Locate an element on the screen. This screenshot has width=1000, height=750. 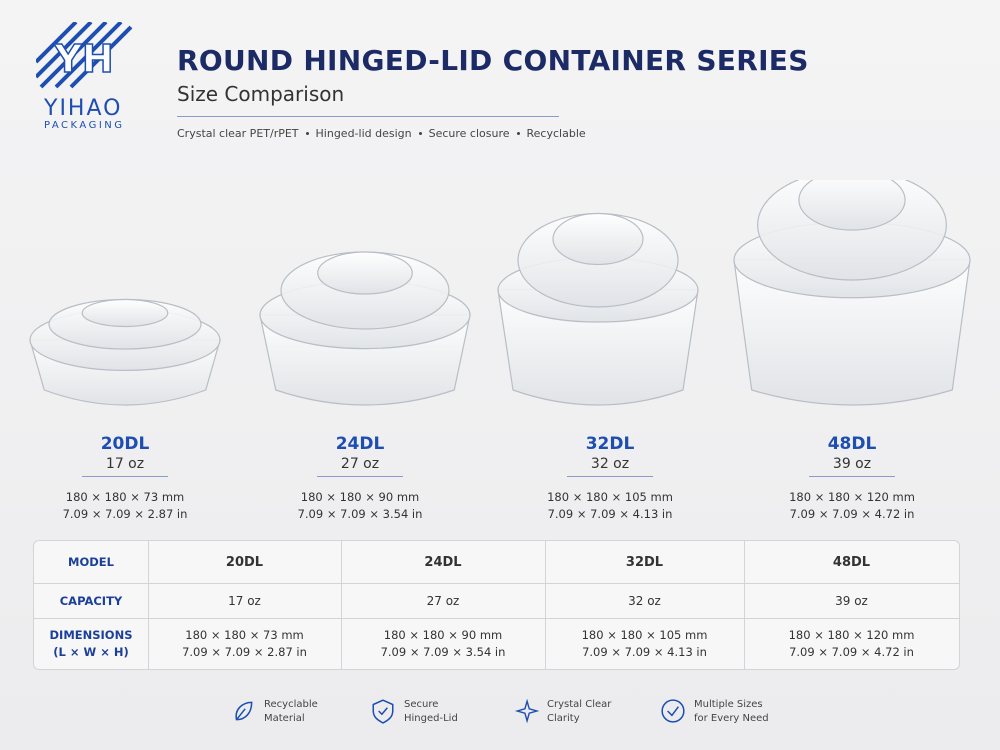
table-cell: 180 × 180 × 90 mm 7.09 × 7.09 × 3.54 in is located at coordinates (443, 643).